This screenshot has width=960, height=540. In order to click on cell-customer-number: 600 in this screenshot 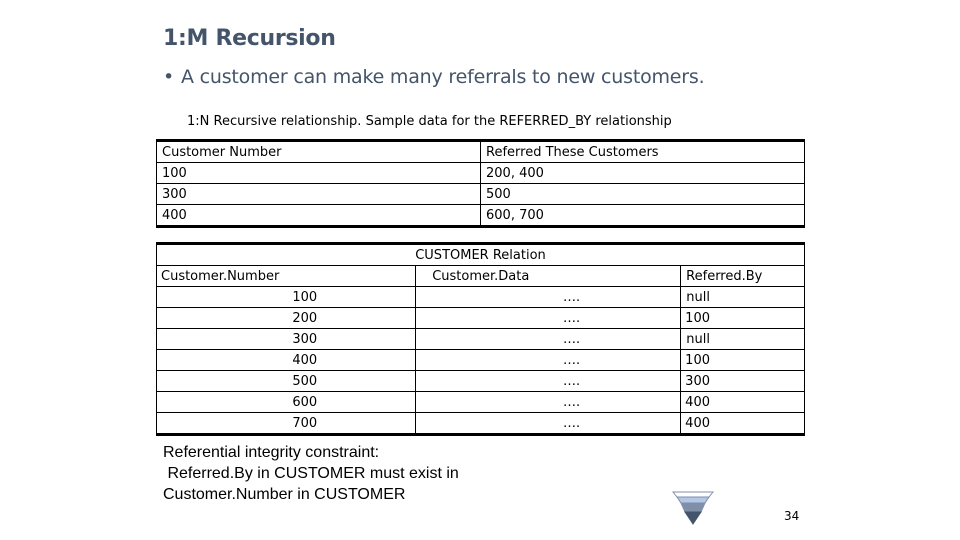, I will do `click(286, 402)`.